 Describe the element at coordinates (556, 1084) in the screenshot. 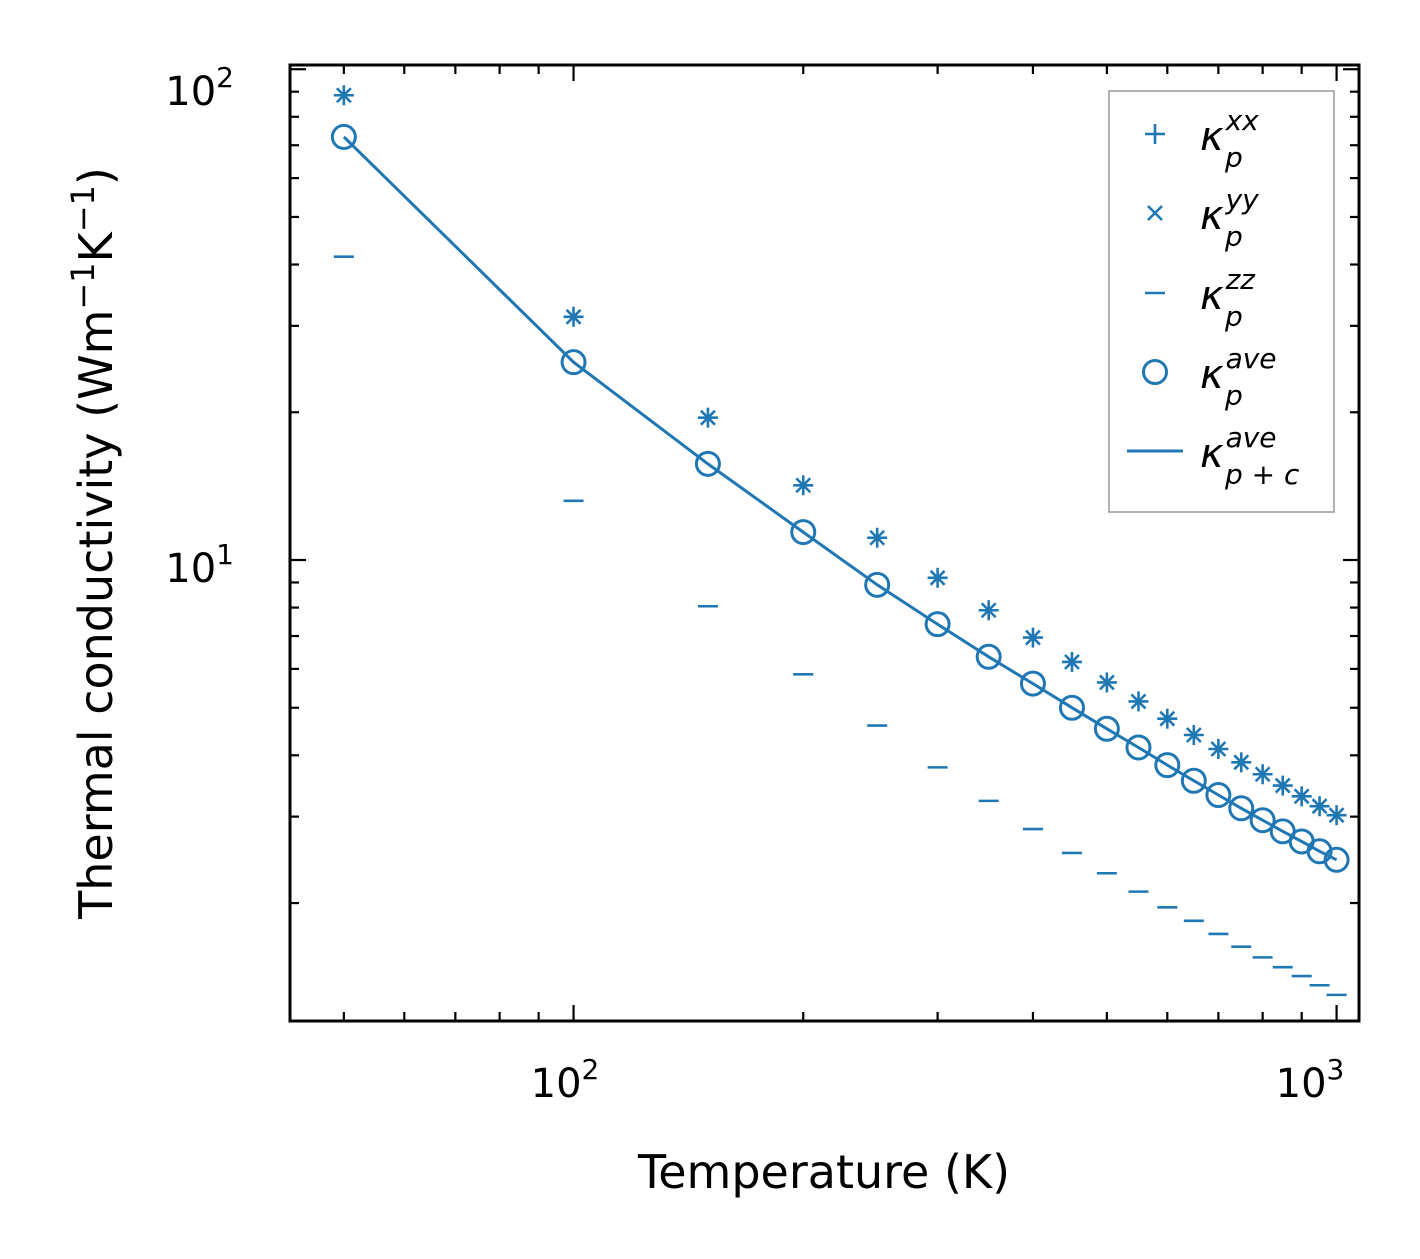

I see `x-tick-100-base: 10` at that location.